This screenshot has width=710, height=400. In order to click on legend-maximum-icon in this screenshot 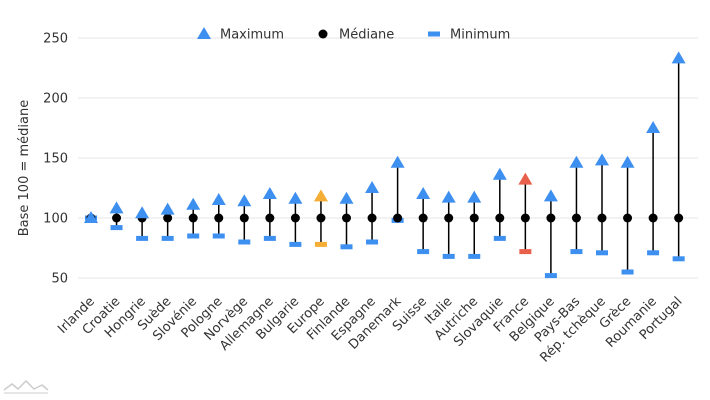, I will do `click(204, 33)`.